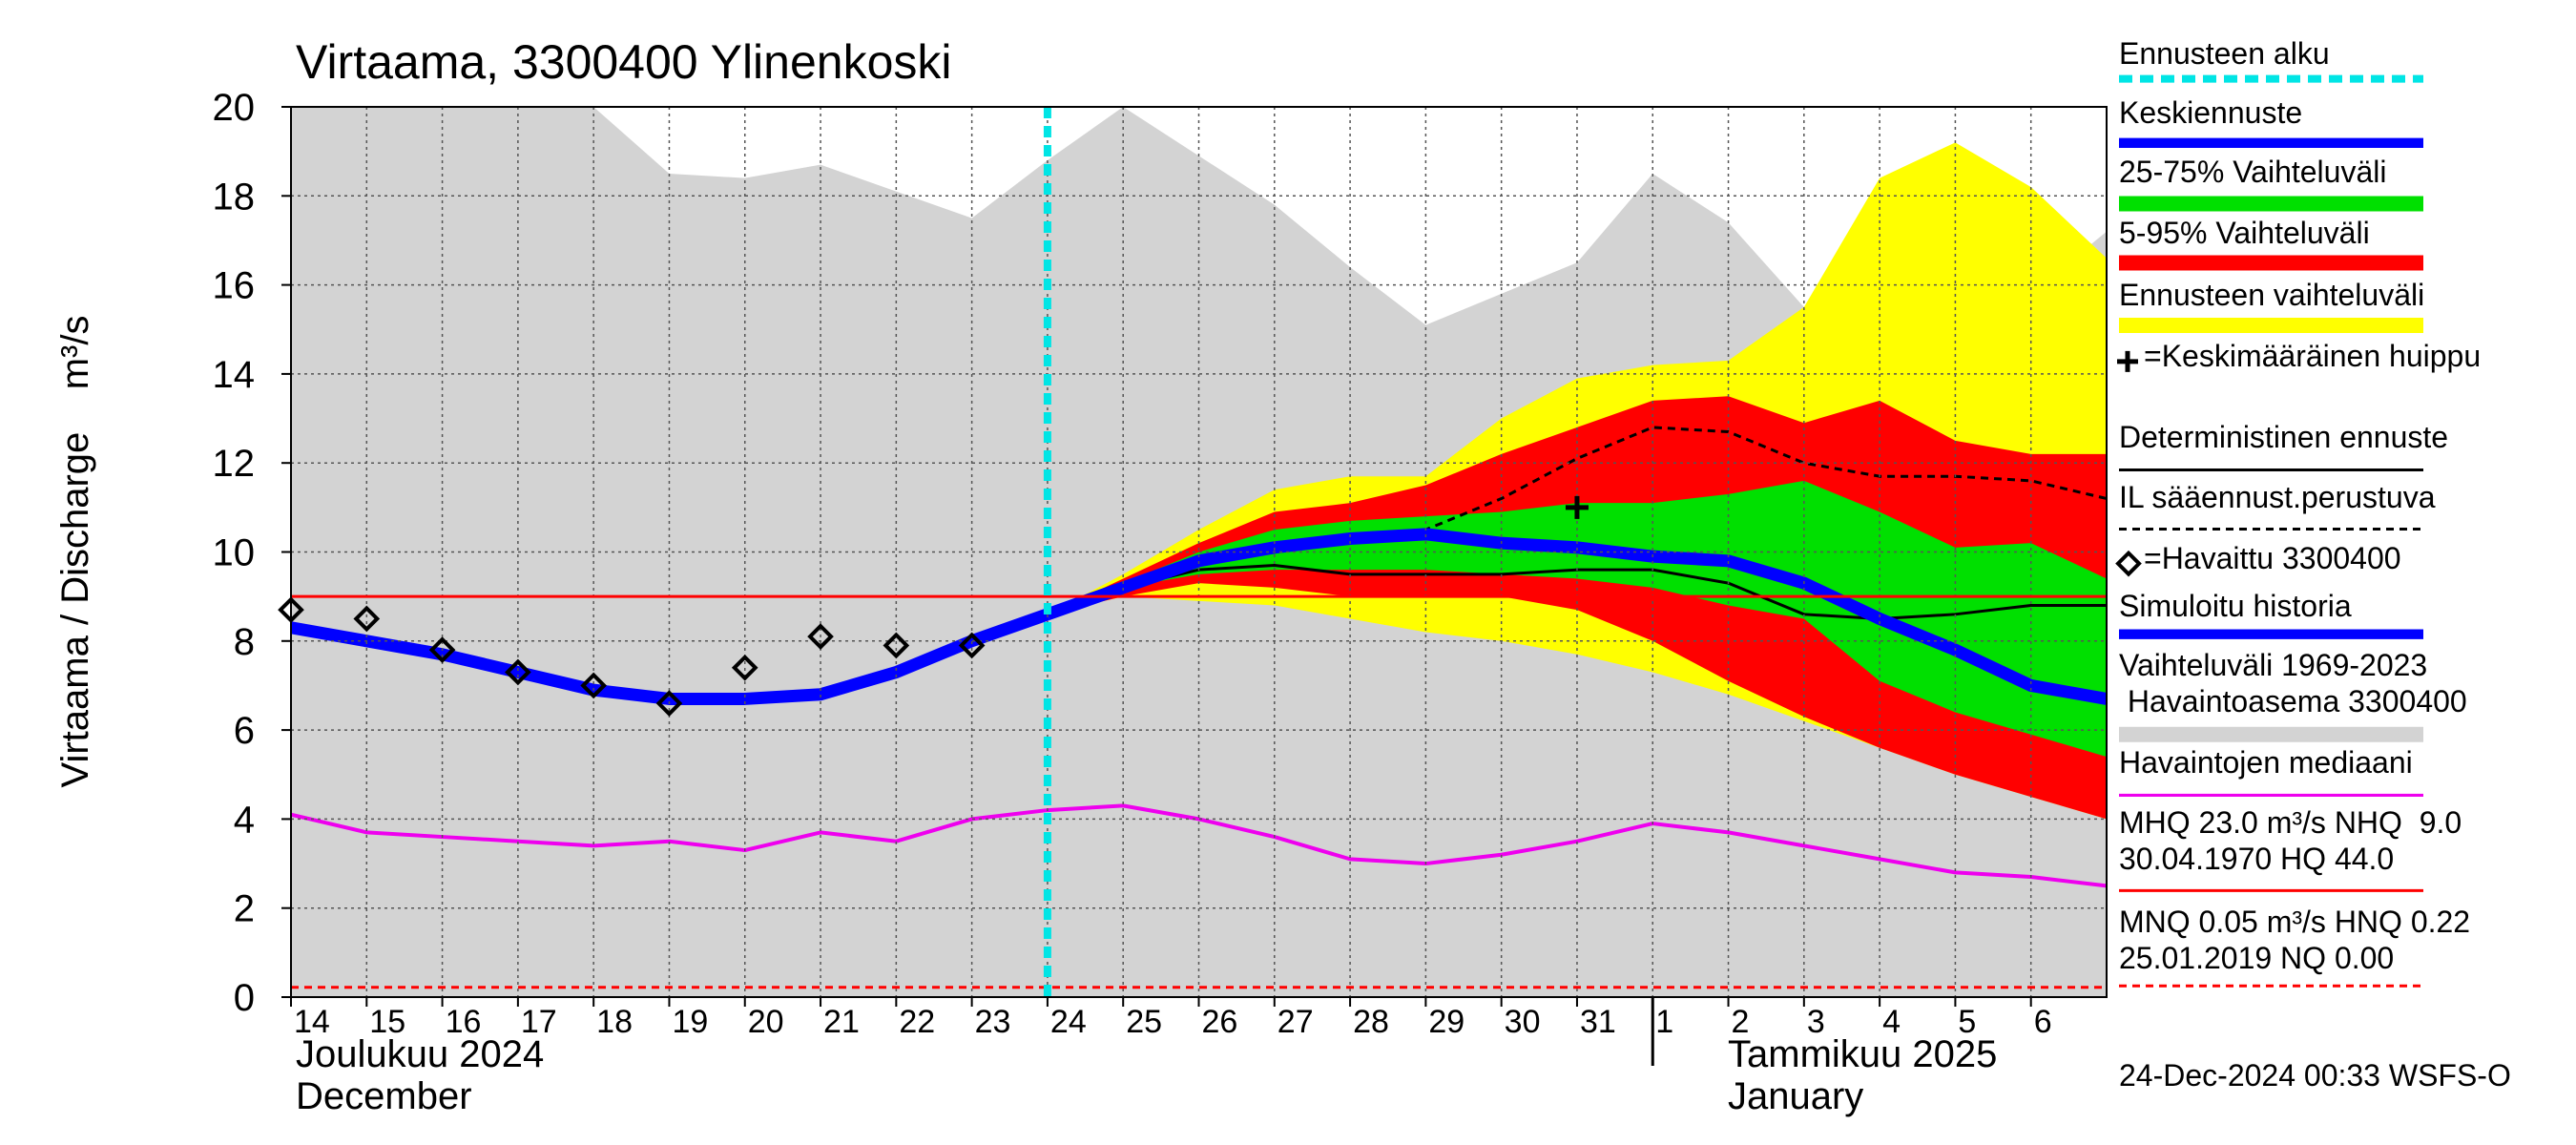 Image resolution: width=2576 pixels, height=1145 pixels. I want to click on x-tick-label: 31, so click(1598, 1022).